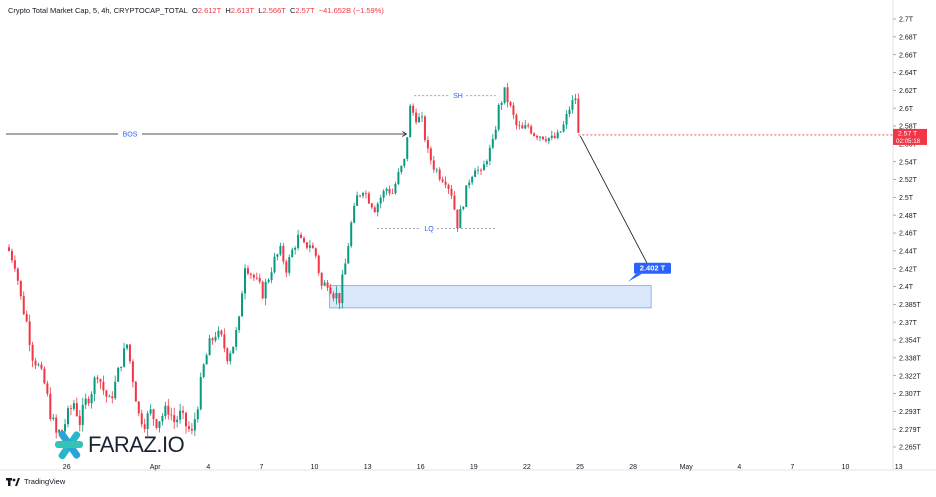  Describe the element at coordinates (635, 277) in the screenshot. I see `target-label-pointer` at that location.